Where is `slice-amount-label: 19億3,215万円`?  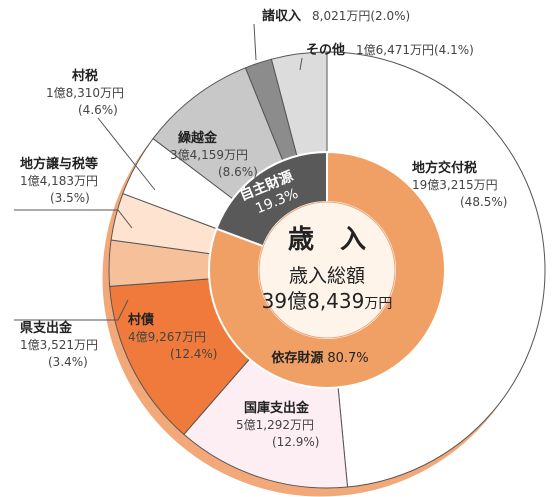
slice-amount-label: 19億3,215万円 is located at coordinates (455, 185).